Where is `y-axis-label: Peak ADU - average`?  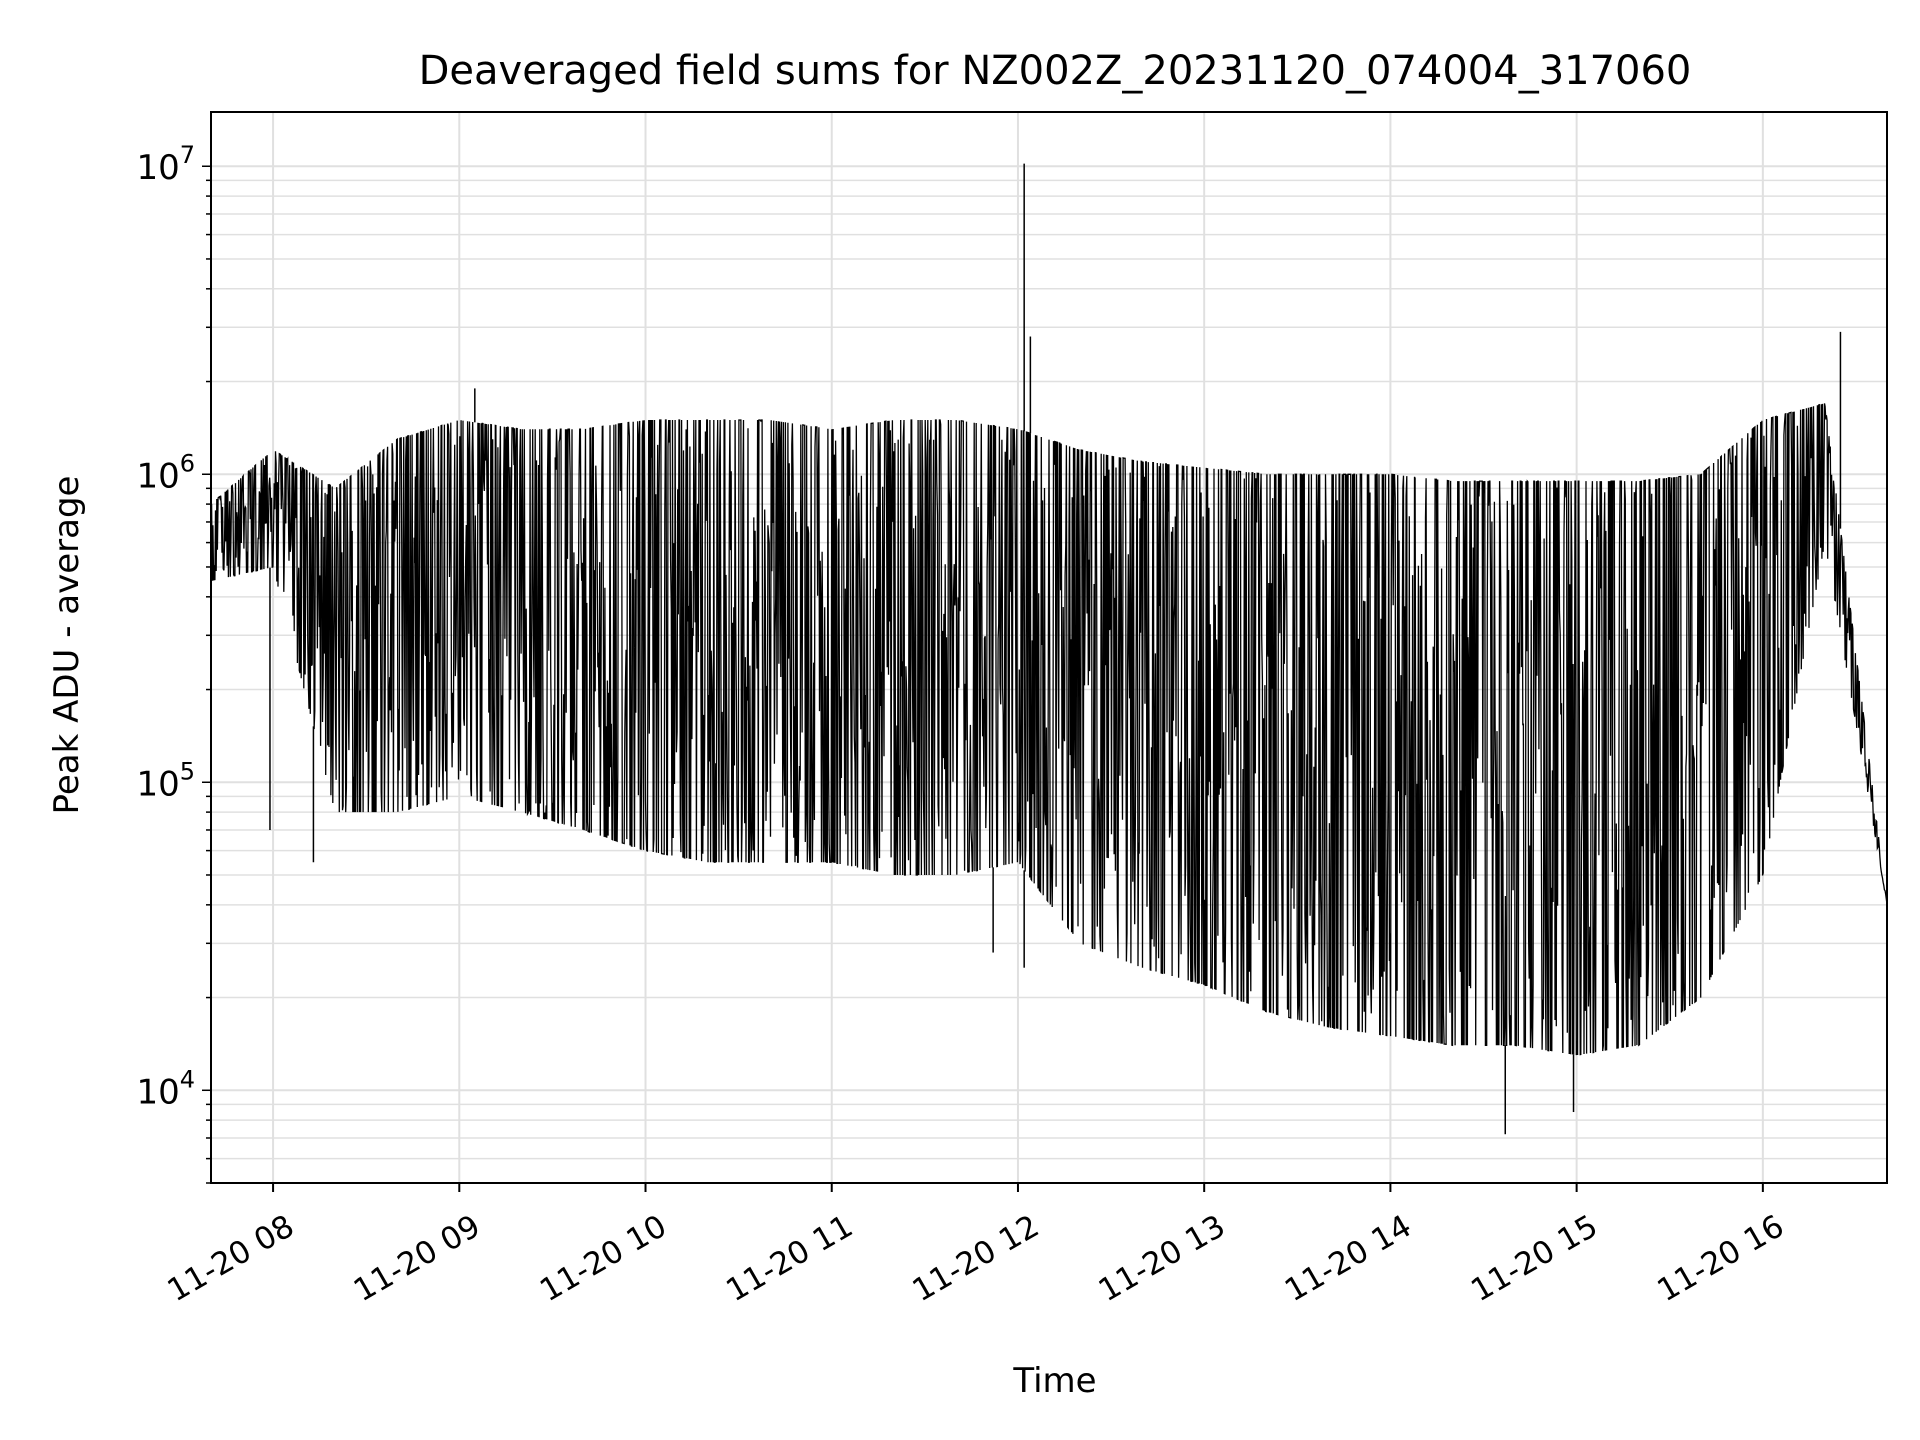
y-axis-label: Peak ADU - average is located at coordinates (67, 645).